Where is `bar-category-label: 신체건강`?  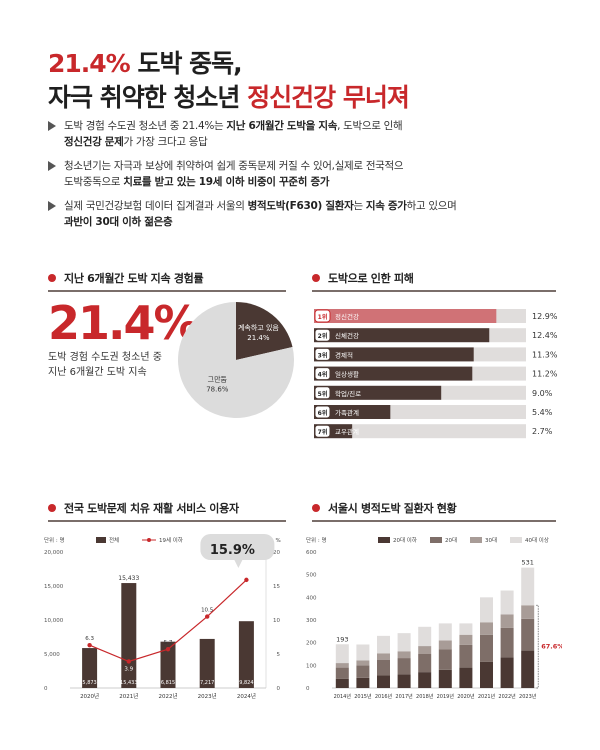 bar-category-label: 신체건강 is located at coordinates (347, 335).